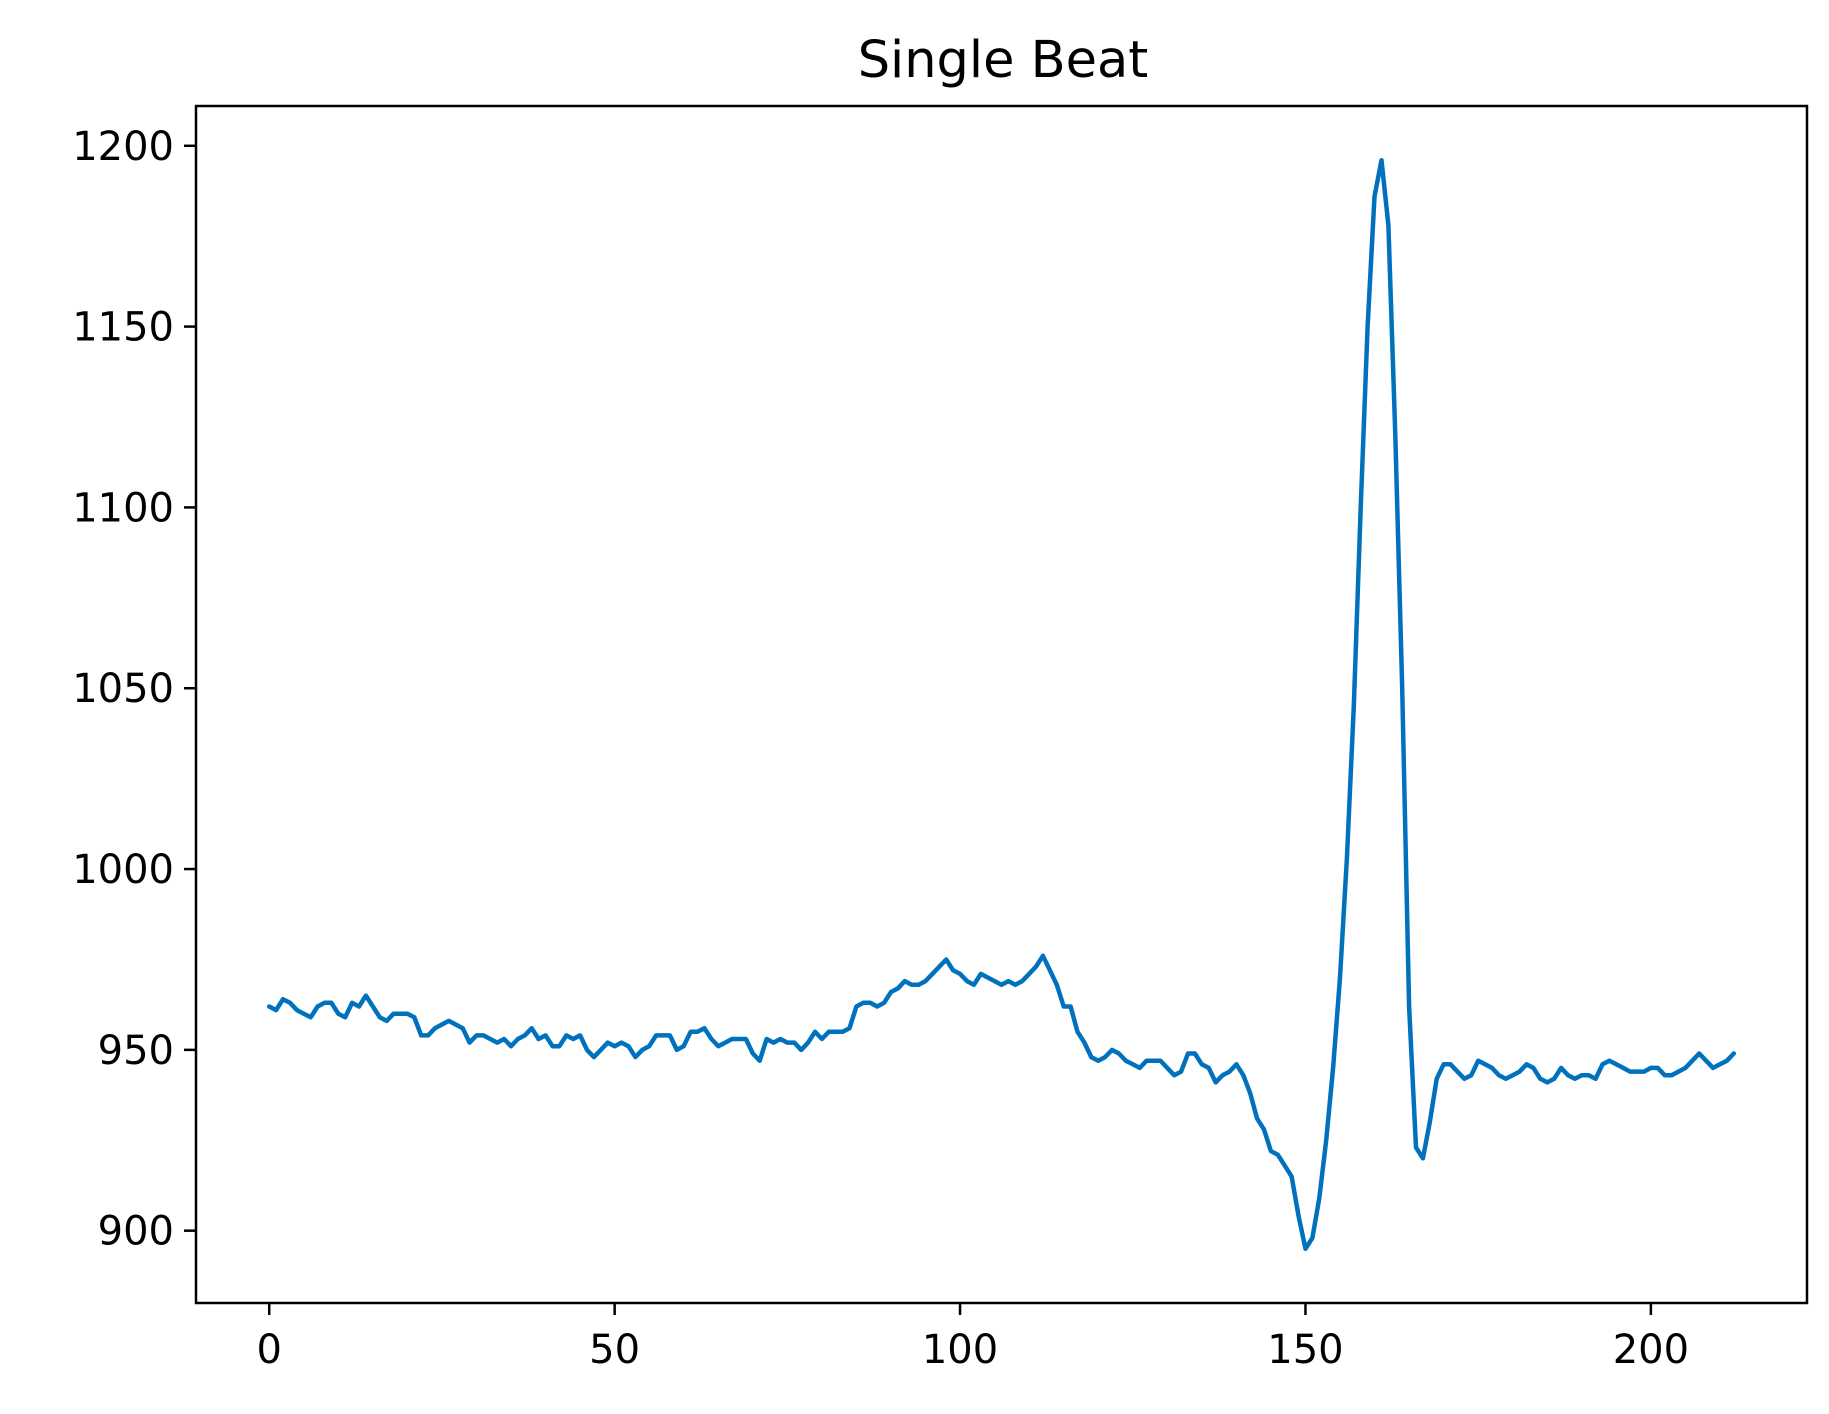  What do you see at coordinates (123, 508) in the screenshot?
I see `y-tick-label: 1100` at bounding box center [123, 508].